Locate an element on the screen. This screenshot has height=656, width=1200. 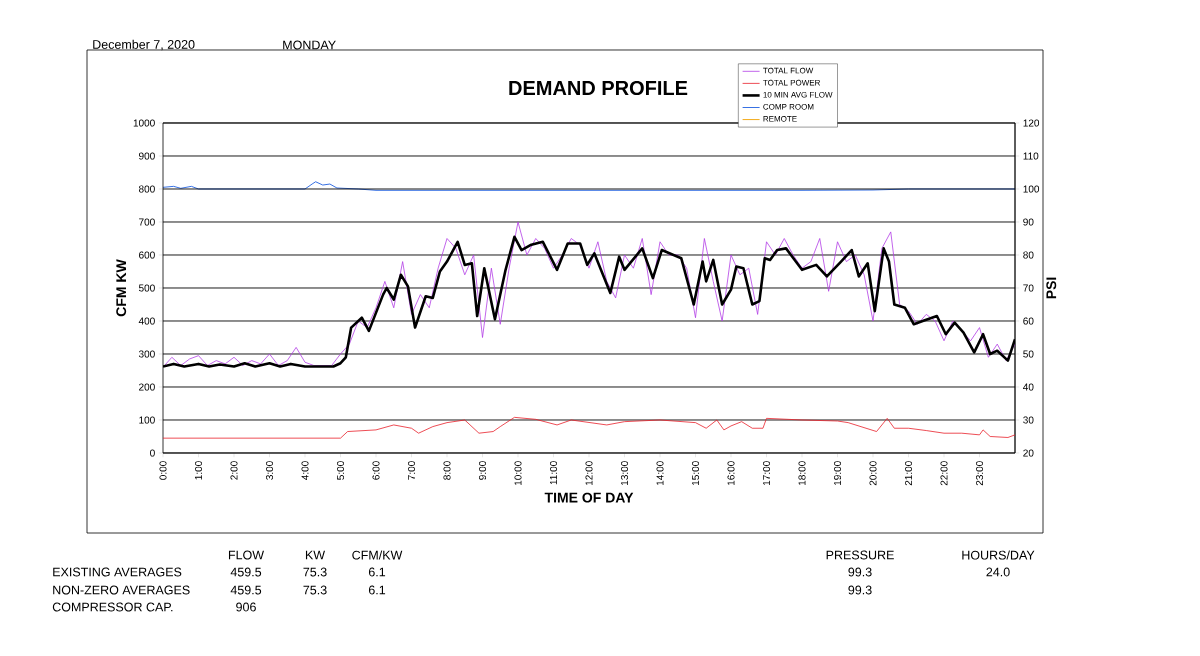
legend-label: COMP ROOM is located at coordinates (788, 106).